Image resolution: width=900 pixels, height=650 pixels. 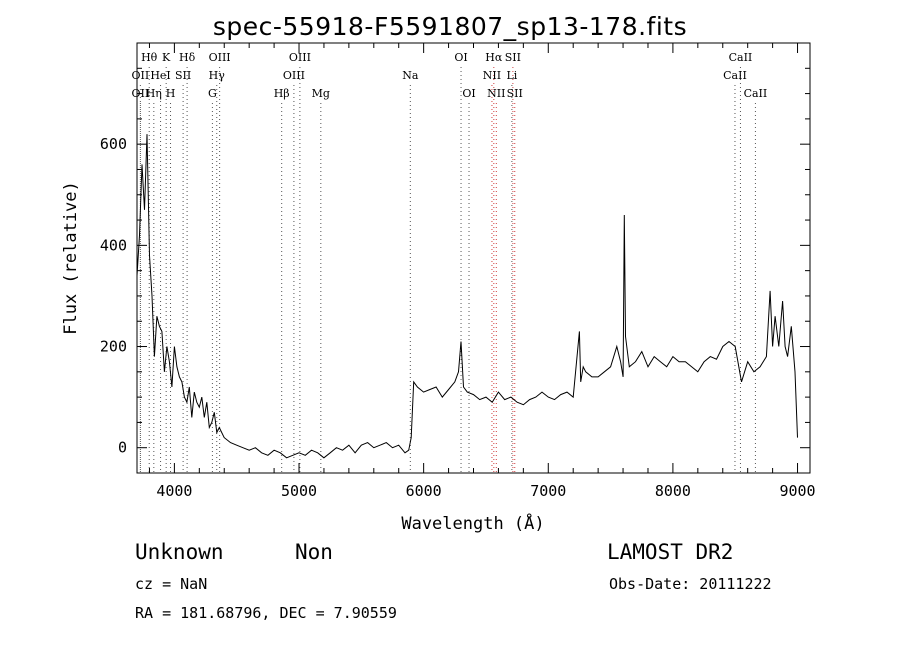 What do you see at coordinates (212, 93) in the screenshot?
I see `line-id-label: G` at bounding box center [212, 93].